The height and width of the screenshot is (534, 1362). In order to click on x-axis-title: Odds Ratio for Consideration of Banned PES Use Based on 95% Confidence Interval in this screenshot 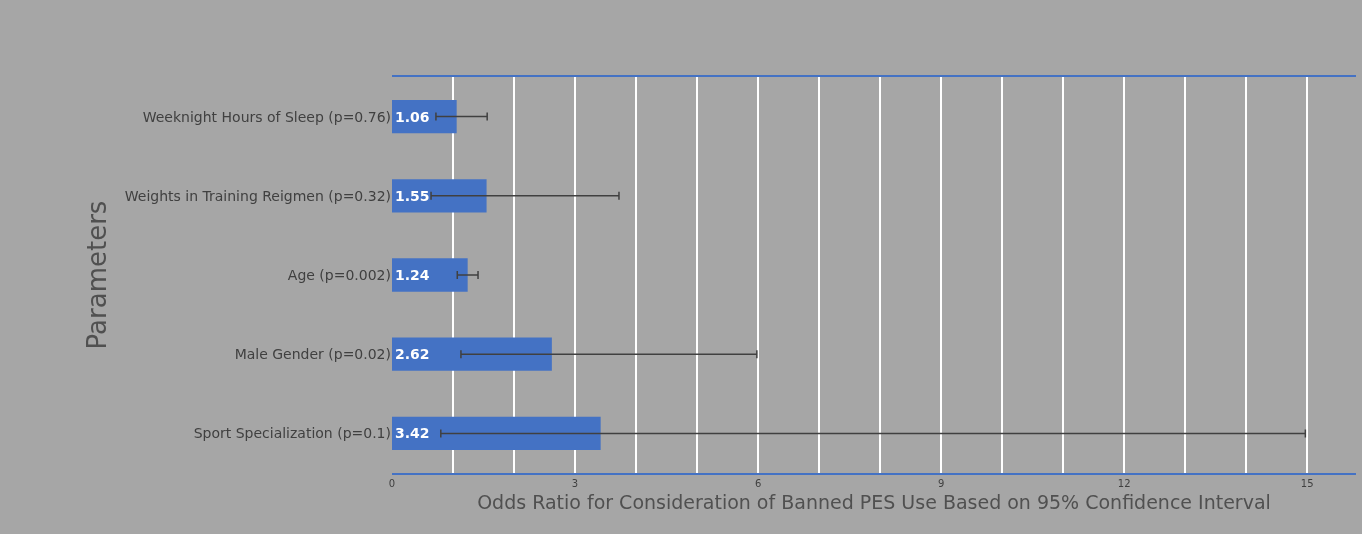, I will do `click(874, 502)`.